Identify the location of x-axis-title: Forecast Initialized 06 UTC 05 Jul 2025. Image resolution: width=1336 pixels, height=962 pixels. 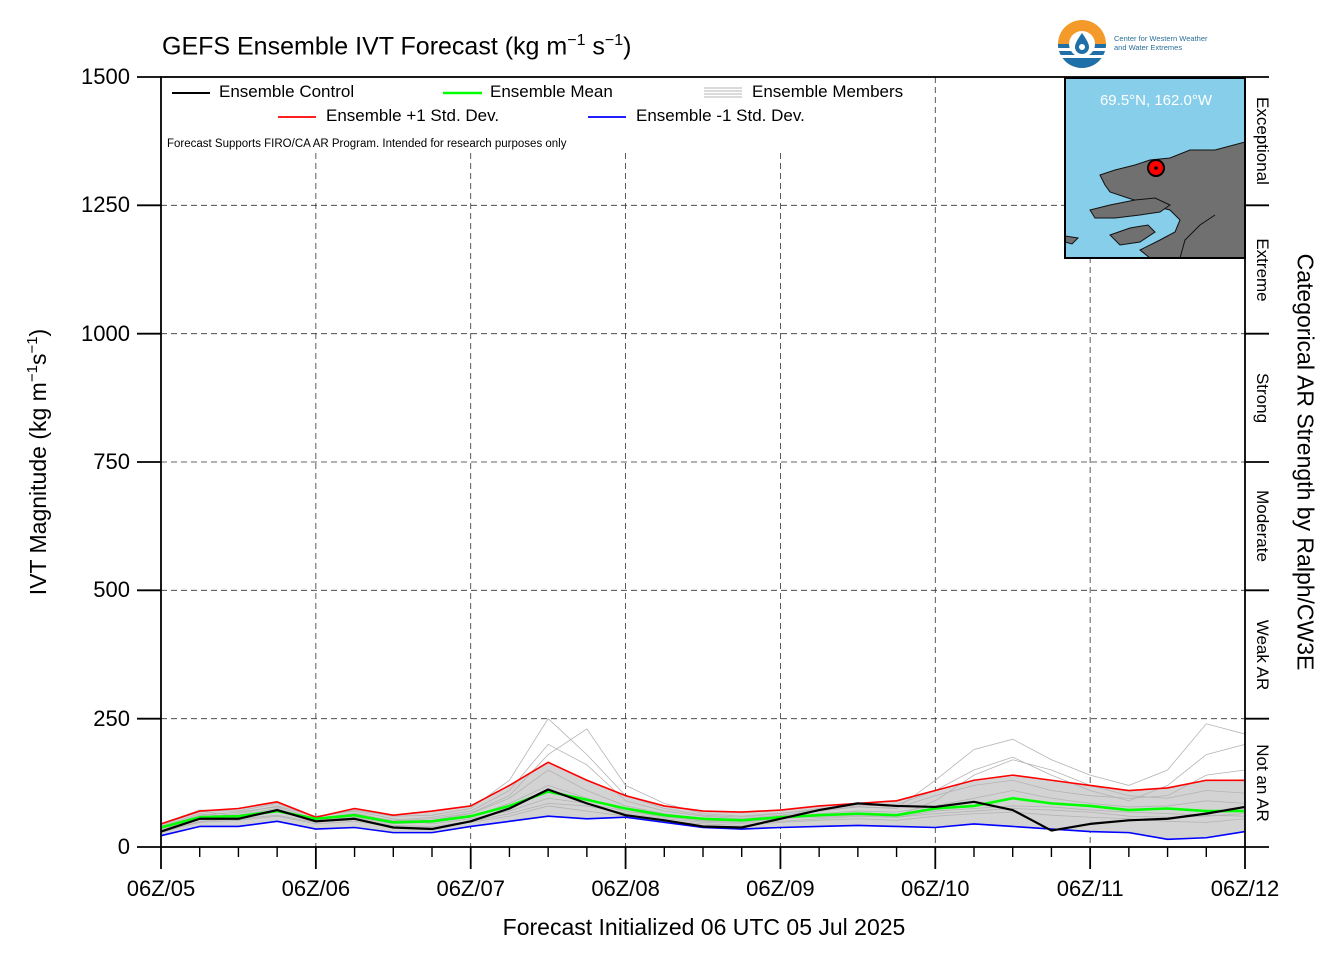
(704, 927).